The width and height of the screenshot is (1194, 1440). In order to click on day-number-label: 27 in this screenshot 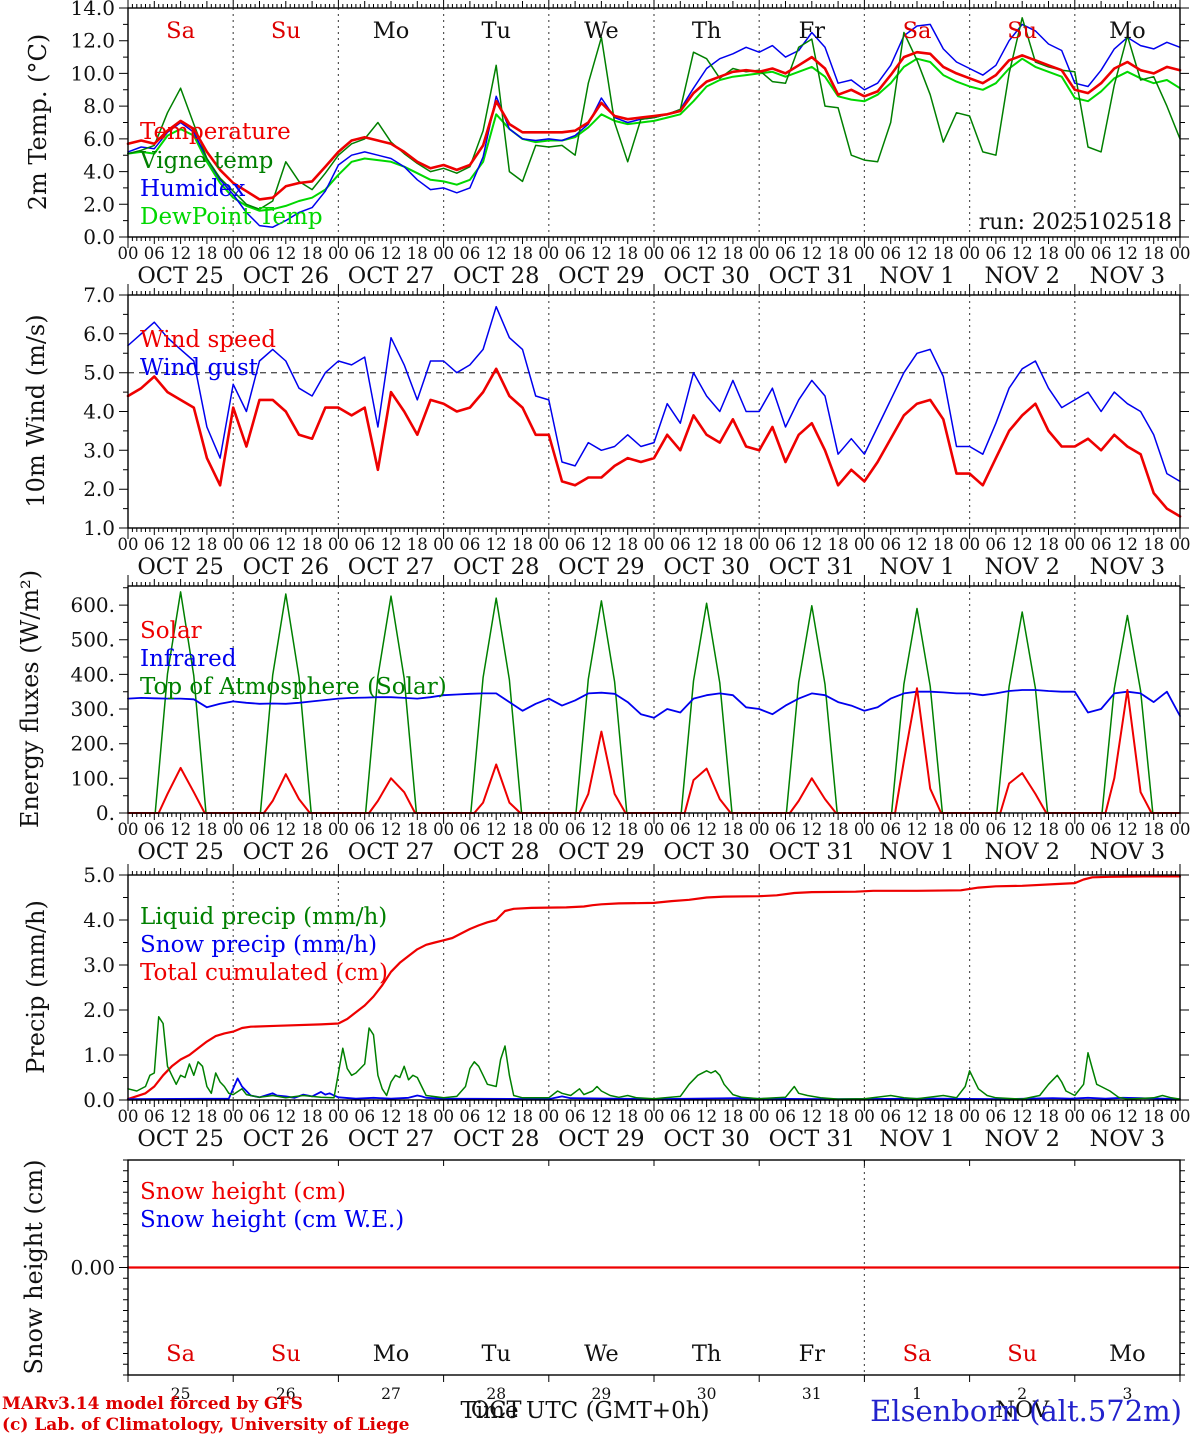, I will do `click(391, 1394)`.